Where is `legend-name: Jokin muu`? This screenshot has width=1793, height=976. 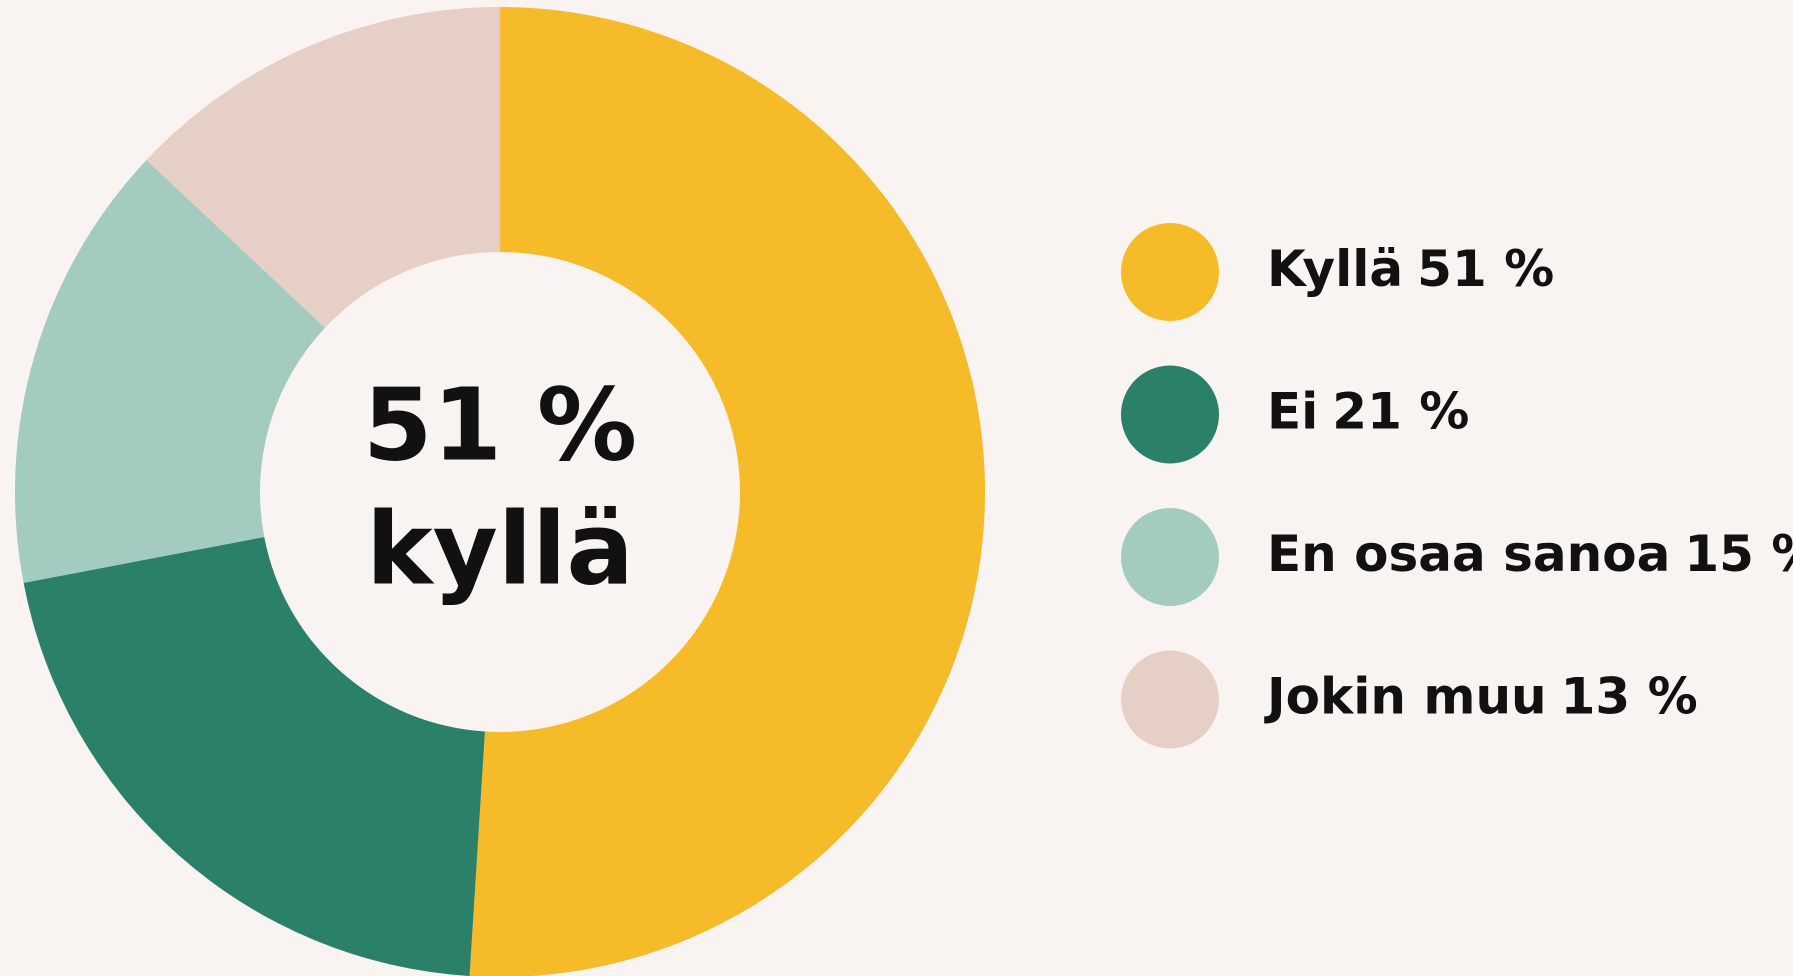 legend-name: Jokin muu is located at coordinates (1405, 696).